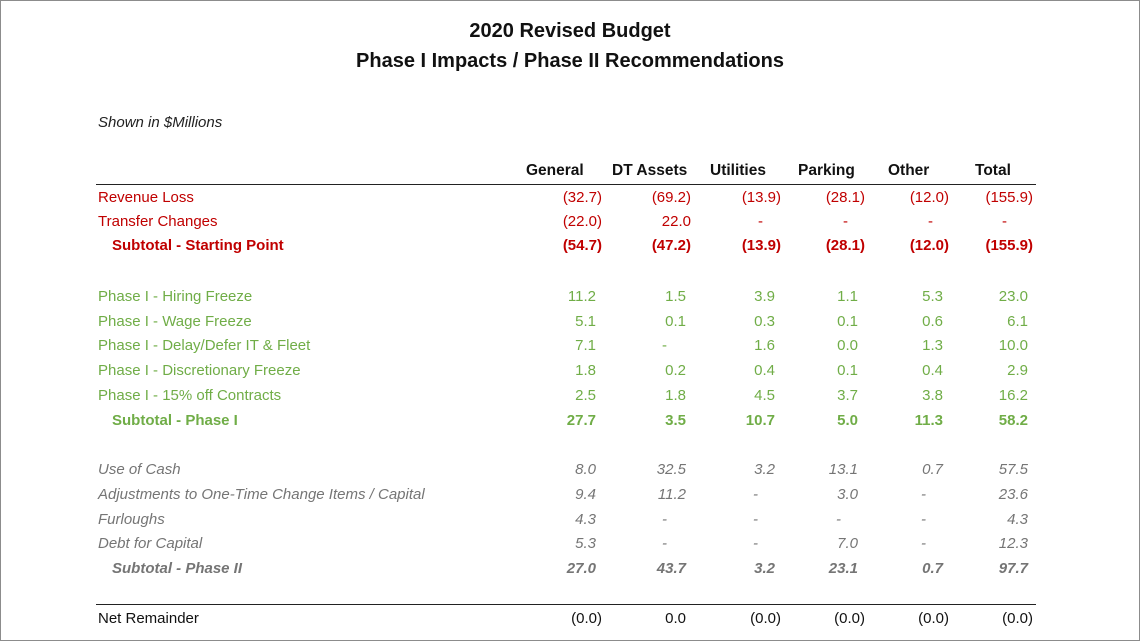 This screenshot has height=641, width=1140. Describe the element at coordinates (570, 546) in the screenshot. I see `table-row: Debt for Capital 5.3 - - 7.0 - 12.3` at that location.